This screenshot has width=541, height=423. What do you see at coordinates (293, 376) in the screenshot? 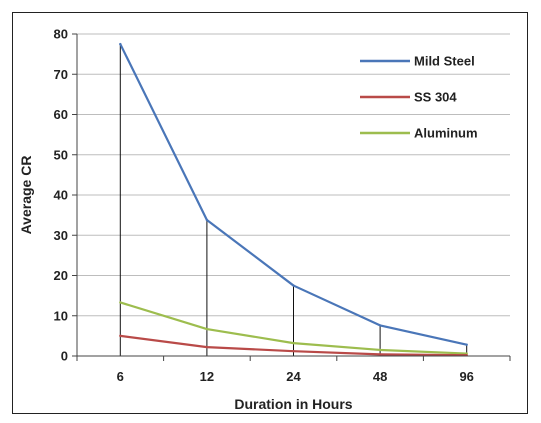
I see `x-tick-label: 24` at bounding box center [293, 376].